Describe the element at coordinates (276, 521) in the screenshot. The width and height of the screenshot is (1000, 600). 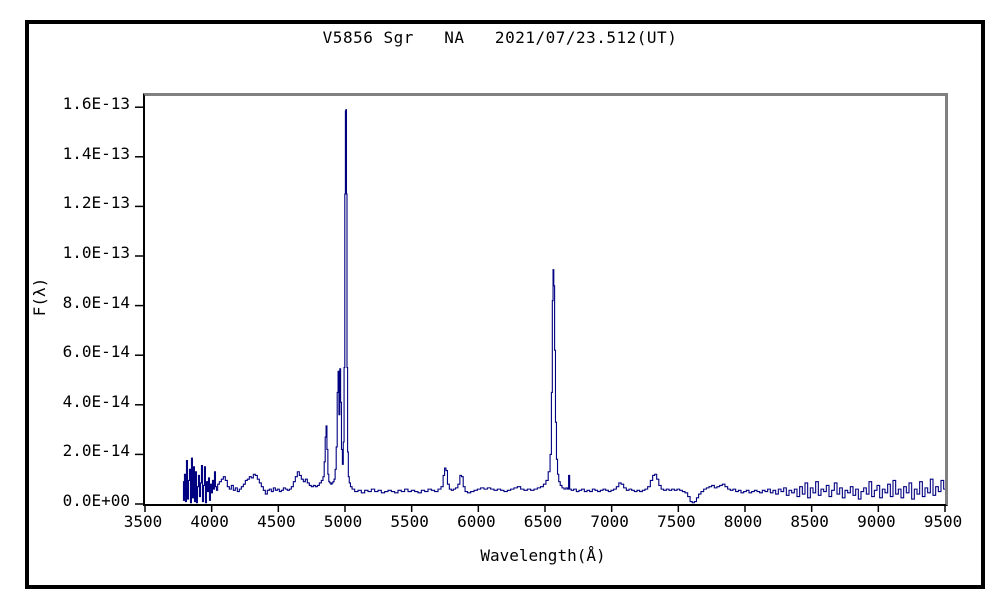
I see `x-tick-label: 4500` at that location.